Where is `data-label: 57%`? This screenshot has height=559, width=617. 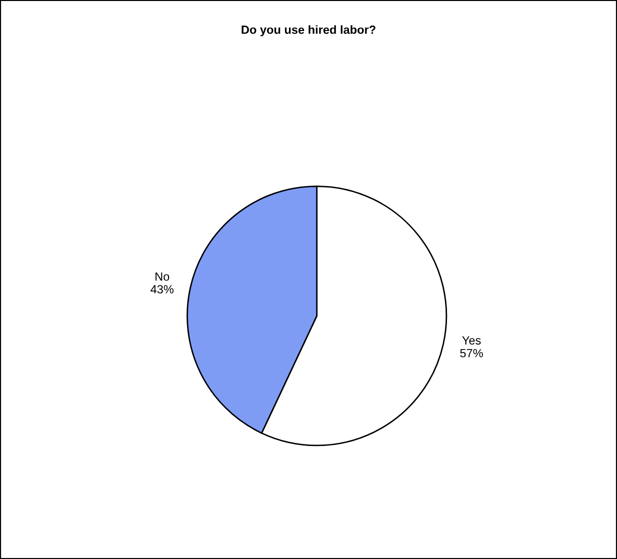
data-label: 57% is located at coordinates (471, 353).